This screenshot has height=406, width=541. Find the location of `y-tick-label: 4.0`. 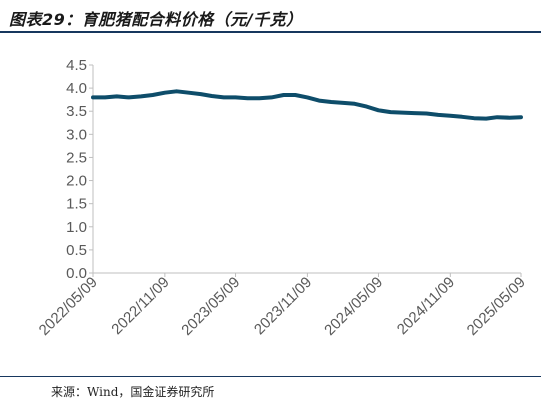

y-tick-label: 4.0 is located at coordinates (76, 88).